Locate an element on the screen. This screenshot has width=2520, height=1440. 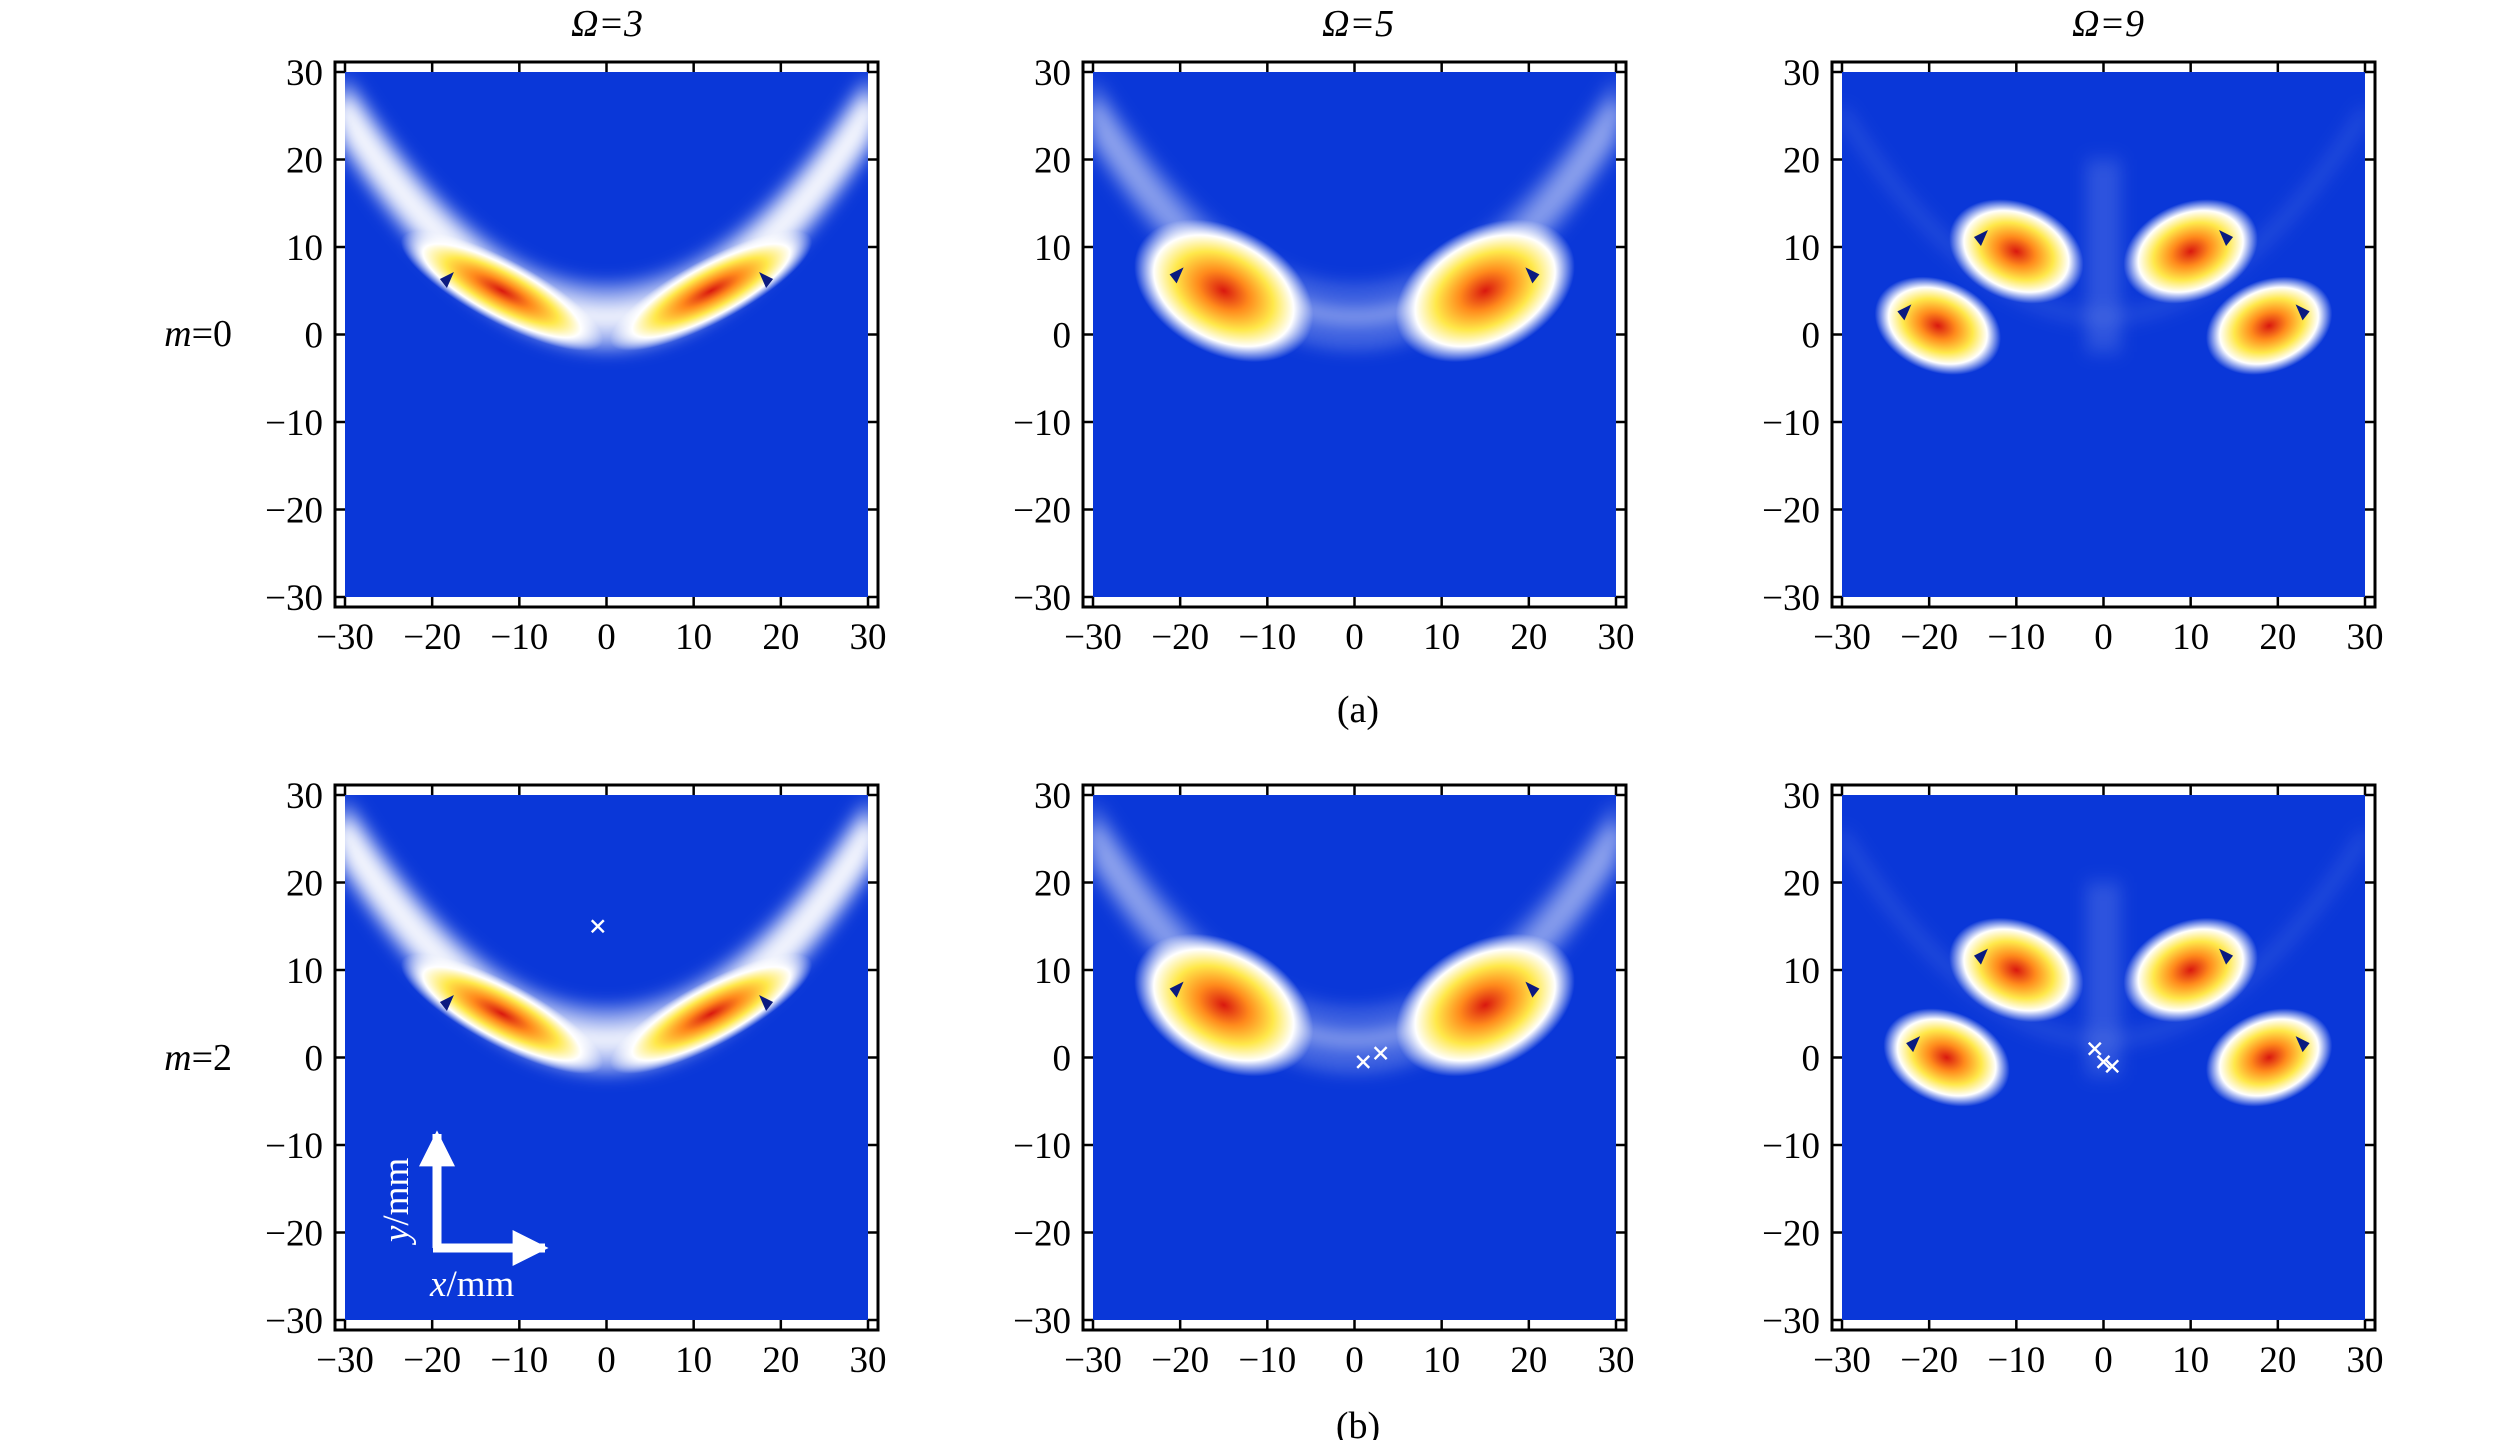
row-label-m2: m=2 is located at coordinates (198, 1058).